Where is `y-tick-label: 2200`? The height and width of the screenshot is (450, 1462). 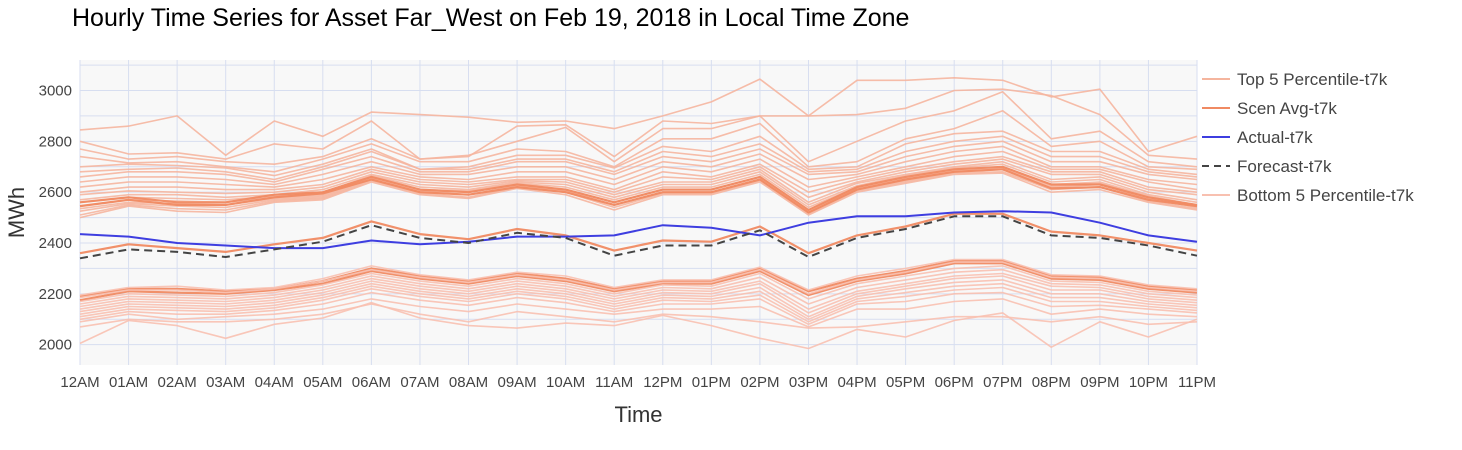 y-tick-label: 2200 is located at coordinates (55, 294).